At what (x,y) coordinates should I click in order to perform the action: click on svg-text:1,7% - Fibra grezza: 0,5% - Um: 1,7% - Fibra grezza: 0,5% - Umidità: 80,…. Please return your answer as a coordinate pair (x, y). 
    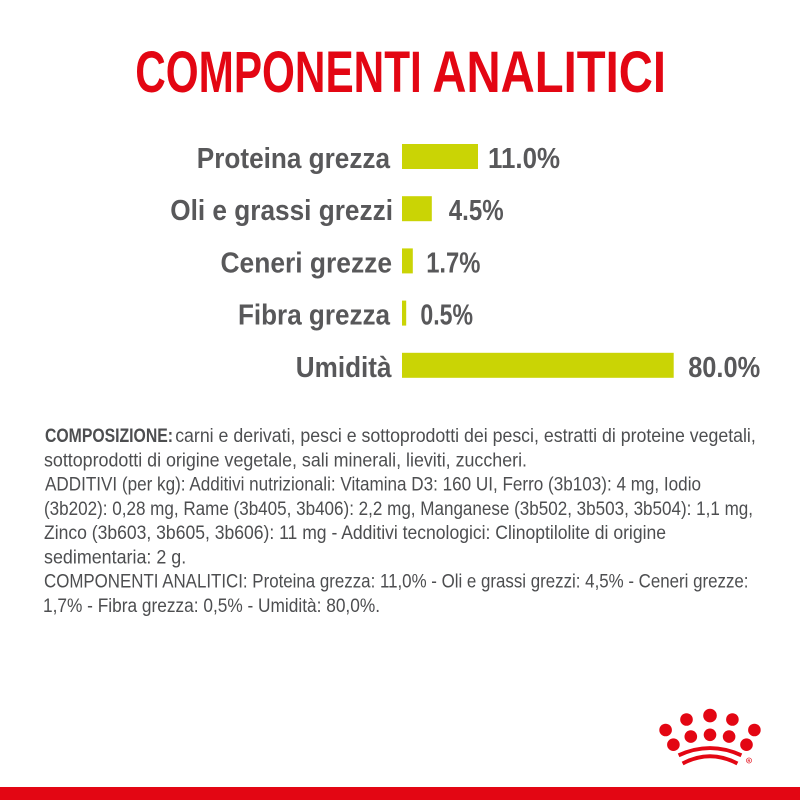
    Looking at the image, I should click on (211, 606).